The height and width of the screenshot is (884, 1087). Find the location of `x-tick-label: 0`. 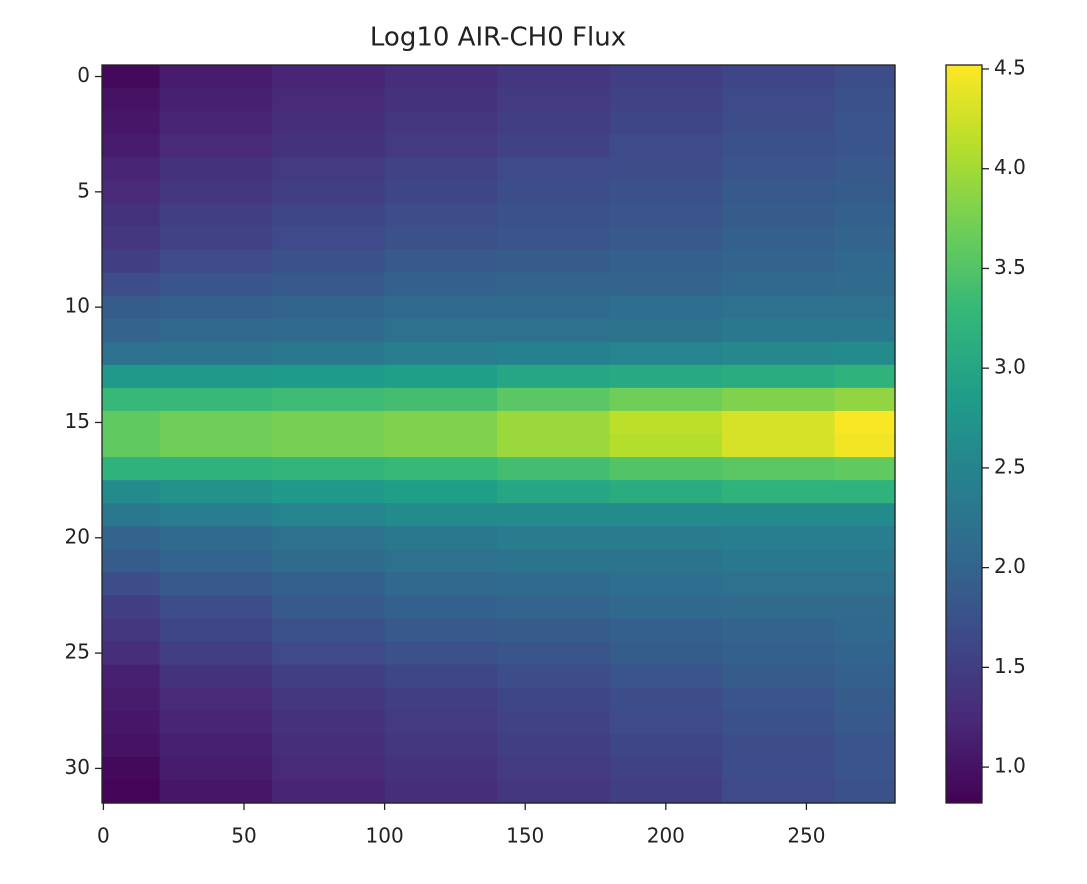

x-tick-label: 0 is located at coordinates (103, 836).